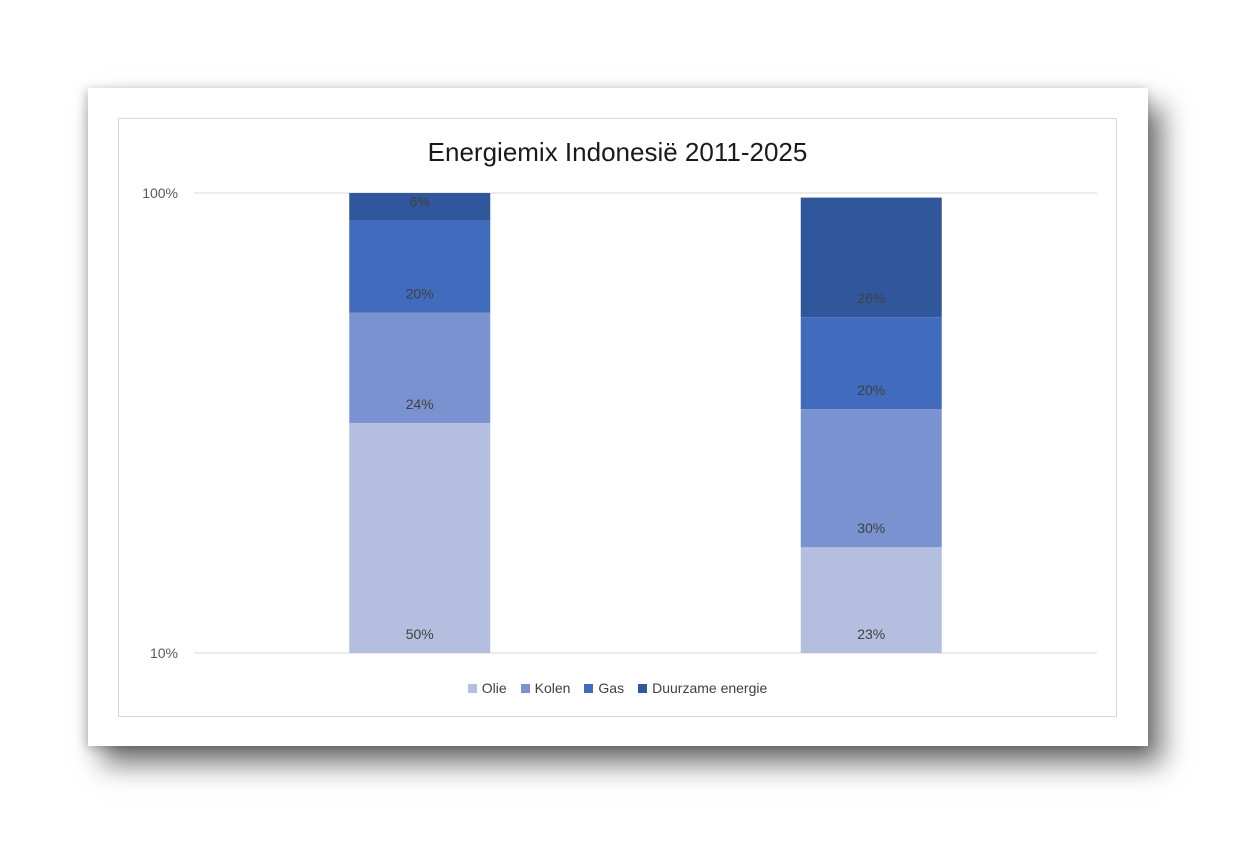 This screenshot has width=1258, height=858. What do you see at coordinates (494, 688) in the screenshot?
I see `legend-label: Olie` at bounding box center [494, 688].